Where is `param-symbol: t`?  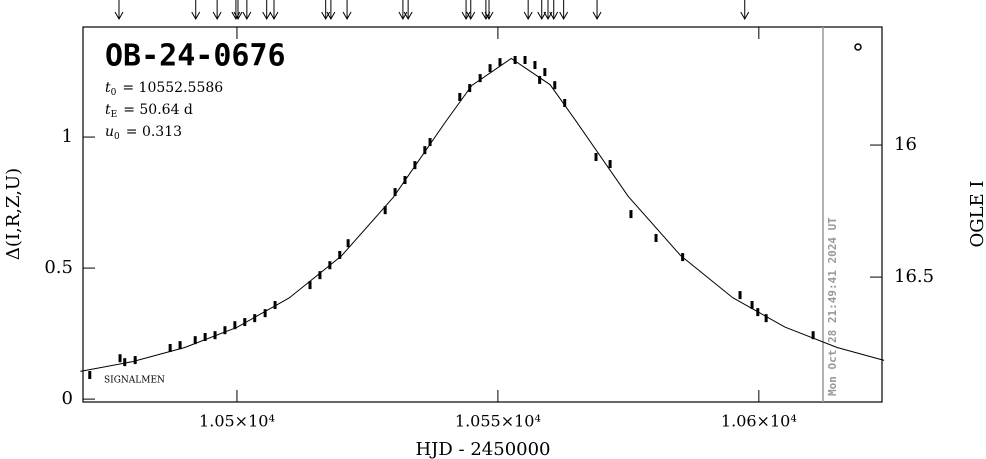 param-symbol: t is located at coordinates (108, 110).